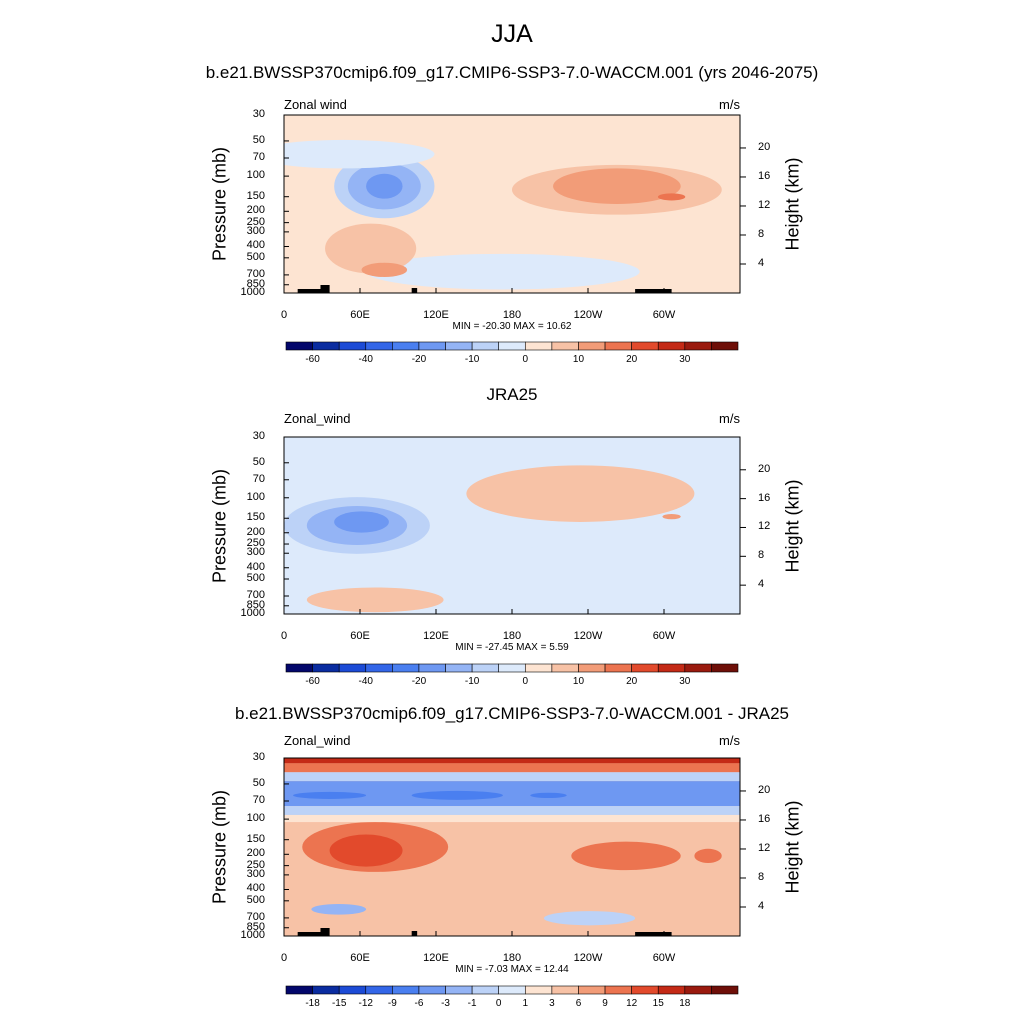 Image resolution: width=1024 pixels, height=1024 pixels. Describe the element at coordinates (525, 359) in the screenshot. I see `colorbar-label: 0` at that location.